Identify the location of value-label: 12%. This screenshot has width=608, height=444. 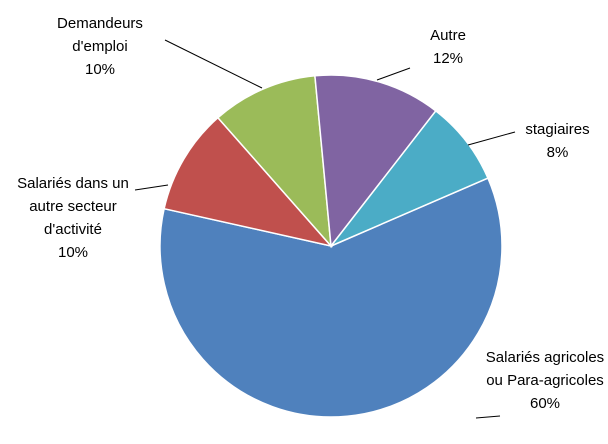
(448, 58).